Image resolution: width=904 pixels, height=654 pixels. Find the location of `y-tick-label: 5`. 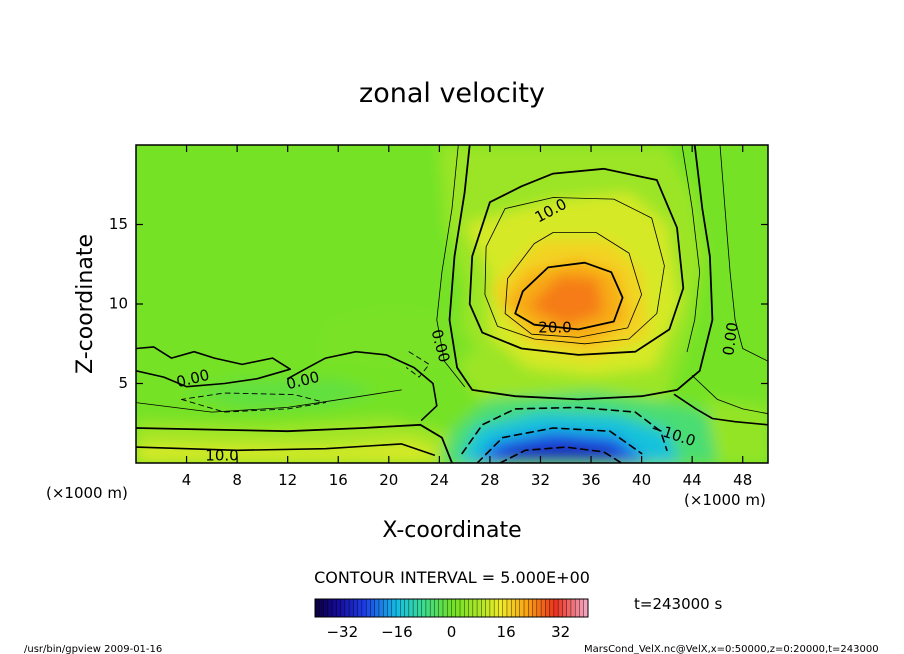

y-tick-label: 5 is located at coordinates (123, 383).